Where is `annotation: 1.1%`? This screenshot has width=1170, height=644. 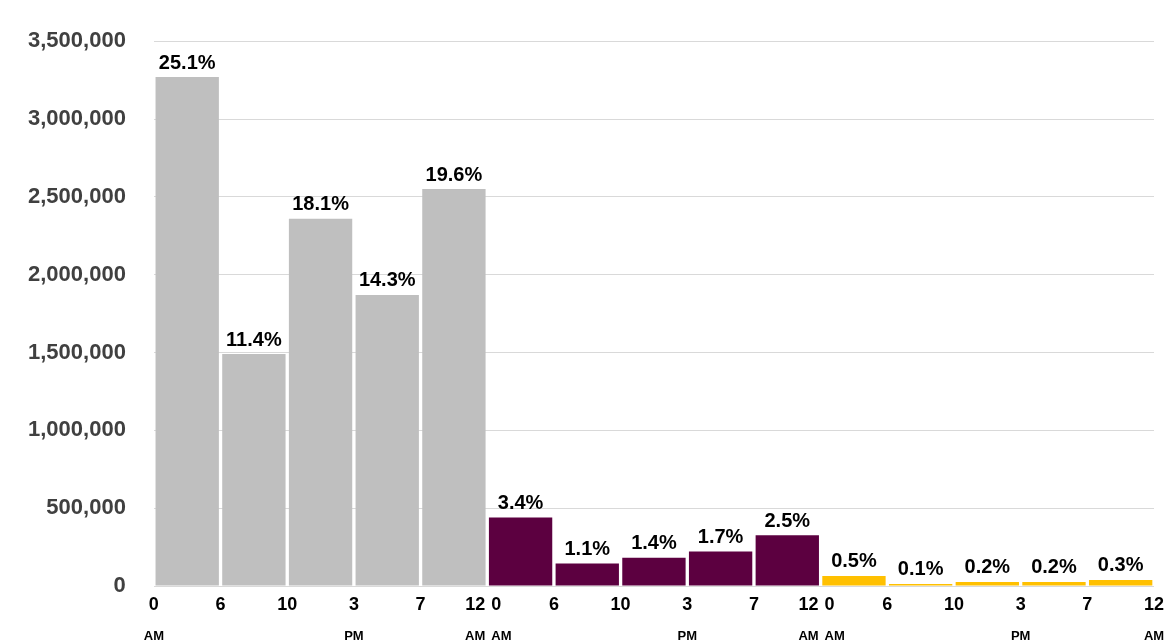 annotation: 1.1% is located at coordinates (587, 547).